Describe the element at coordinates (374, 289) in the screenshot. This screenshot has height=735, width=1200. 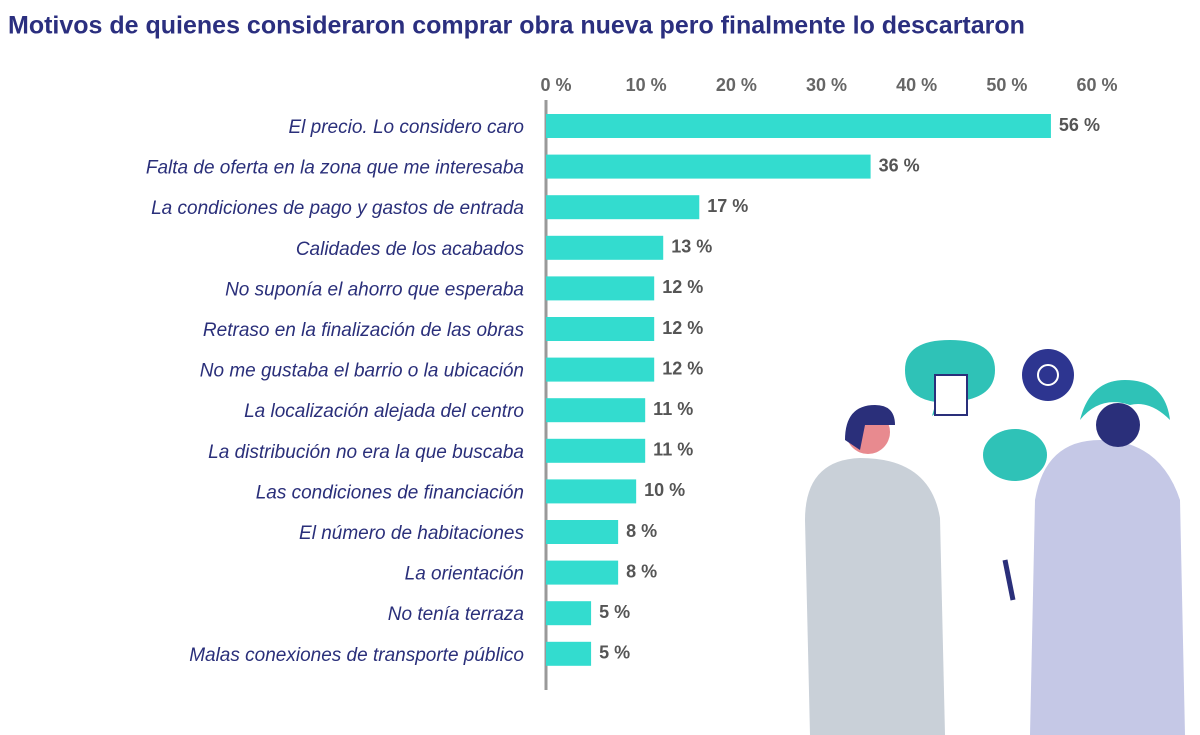
I see `y-tick-label: No suponía el ahorro que esperaba` at that location.